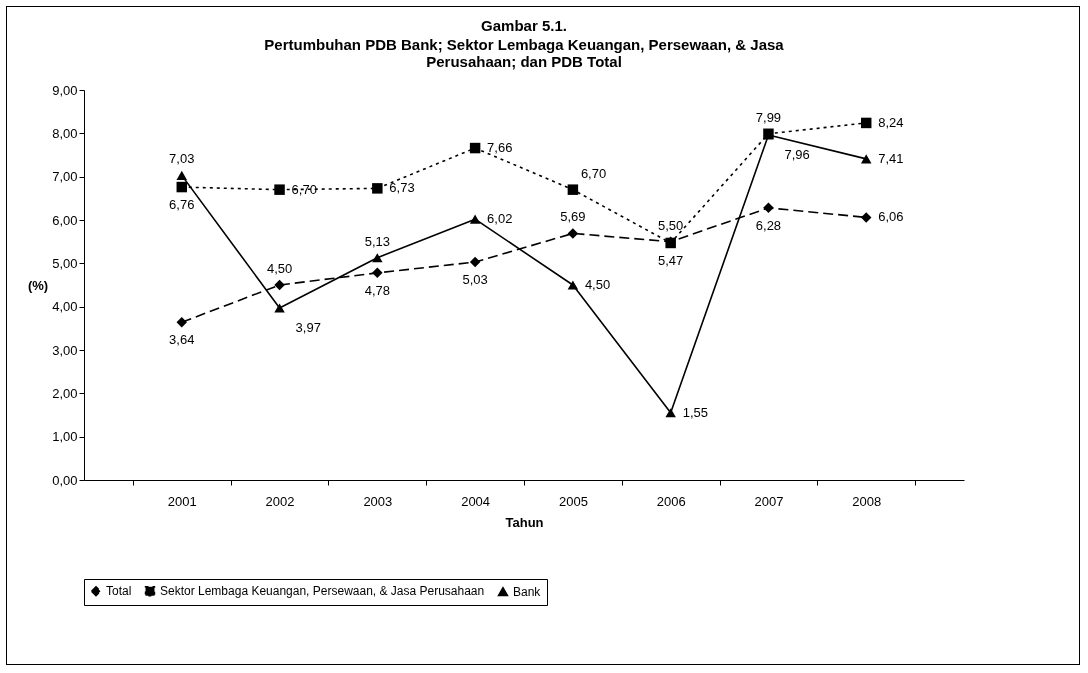 This screenshot has width=1088, height=673. What do you see at coordinates (671, 501) in the screenshot?
I see `x-tick-label: 2006` at bounding box center [671, 501].